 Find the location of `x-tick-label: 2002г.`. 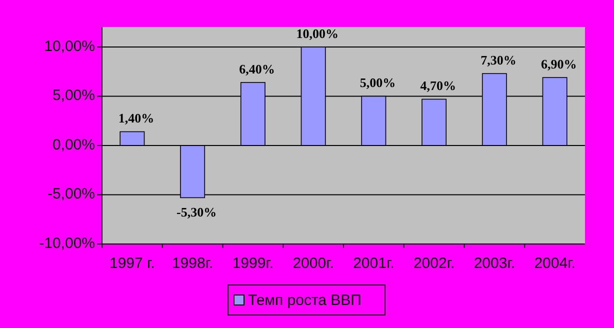

x-tick-label: 2002г. is located at coordinates (434, 263).